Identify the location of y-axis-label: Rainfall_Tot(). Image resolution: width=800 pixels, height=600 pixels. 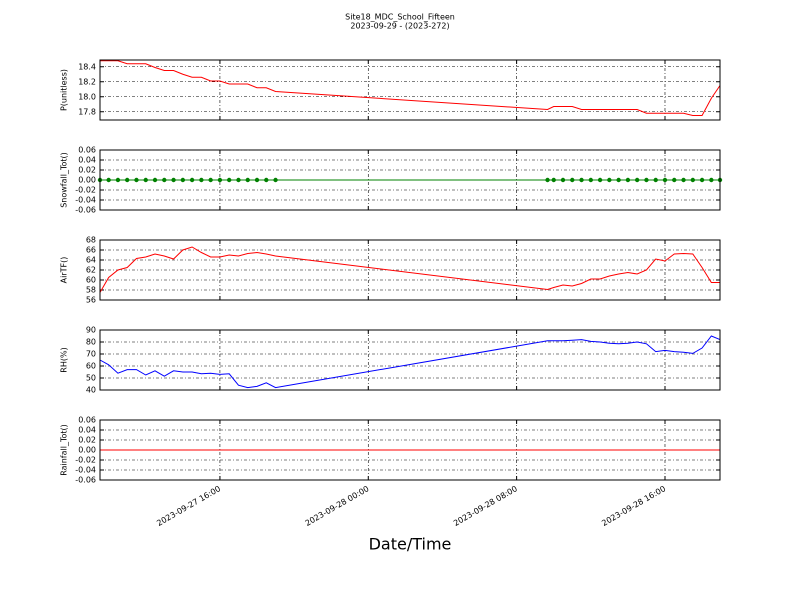
(64, 450).